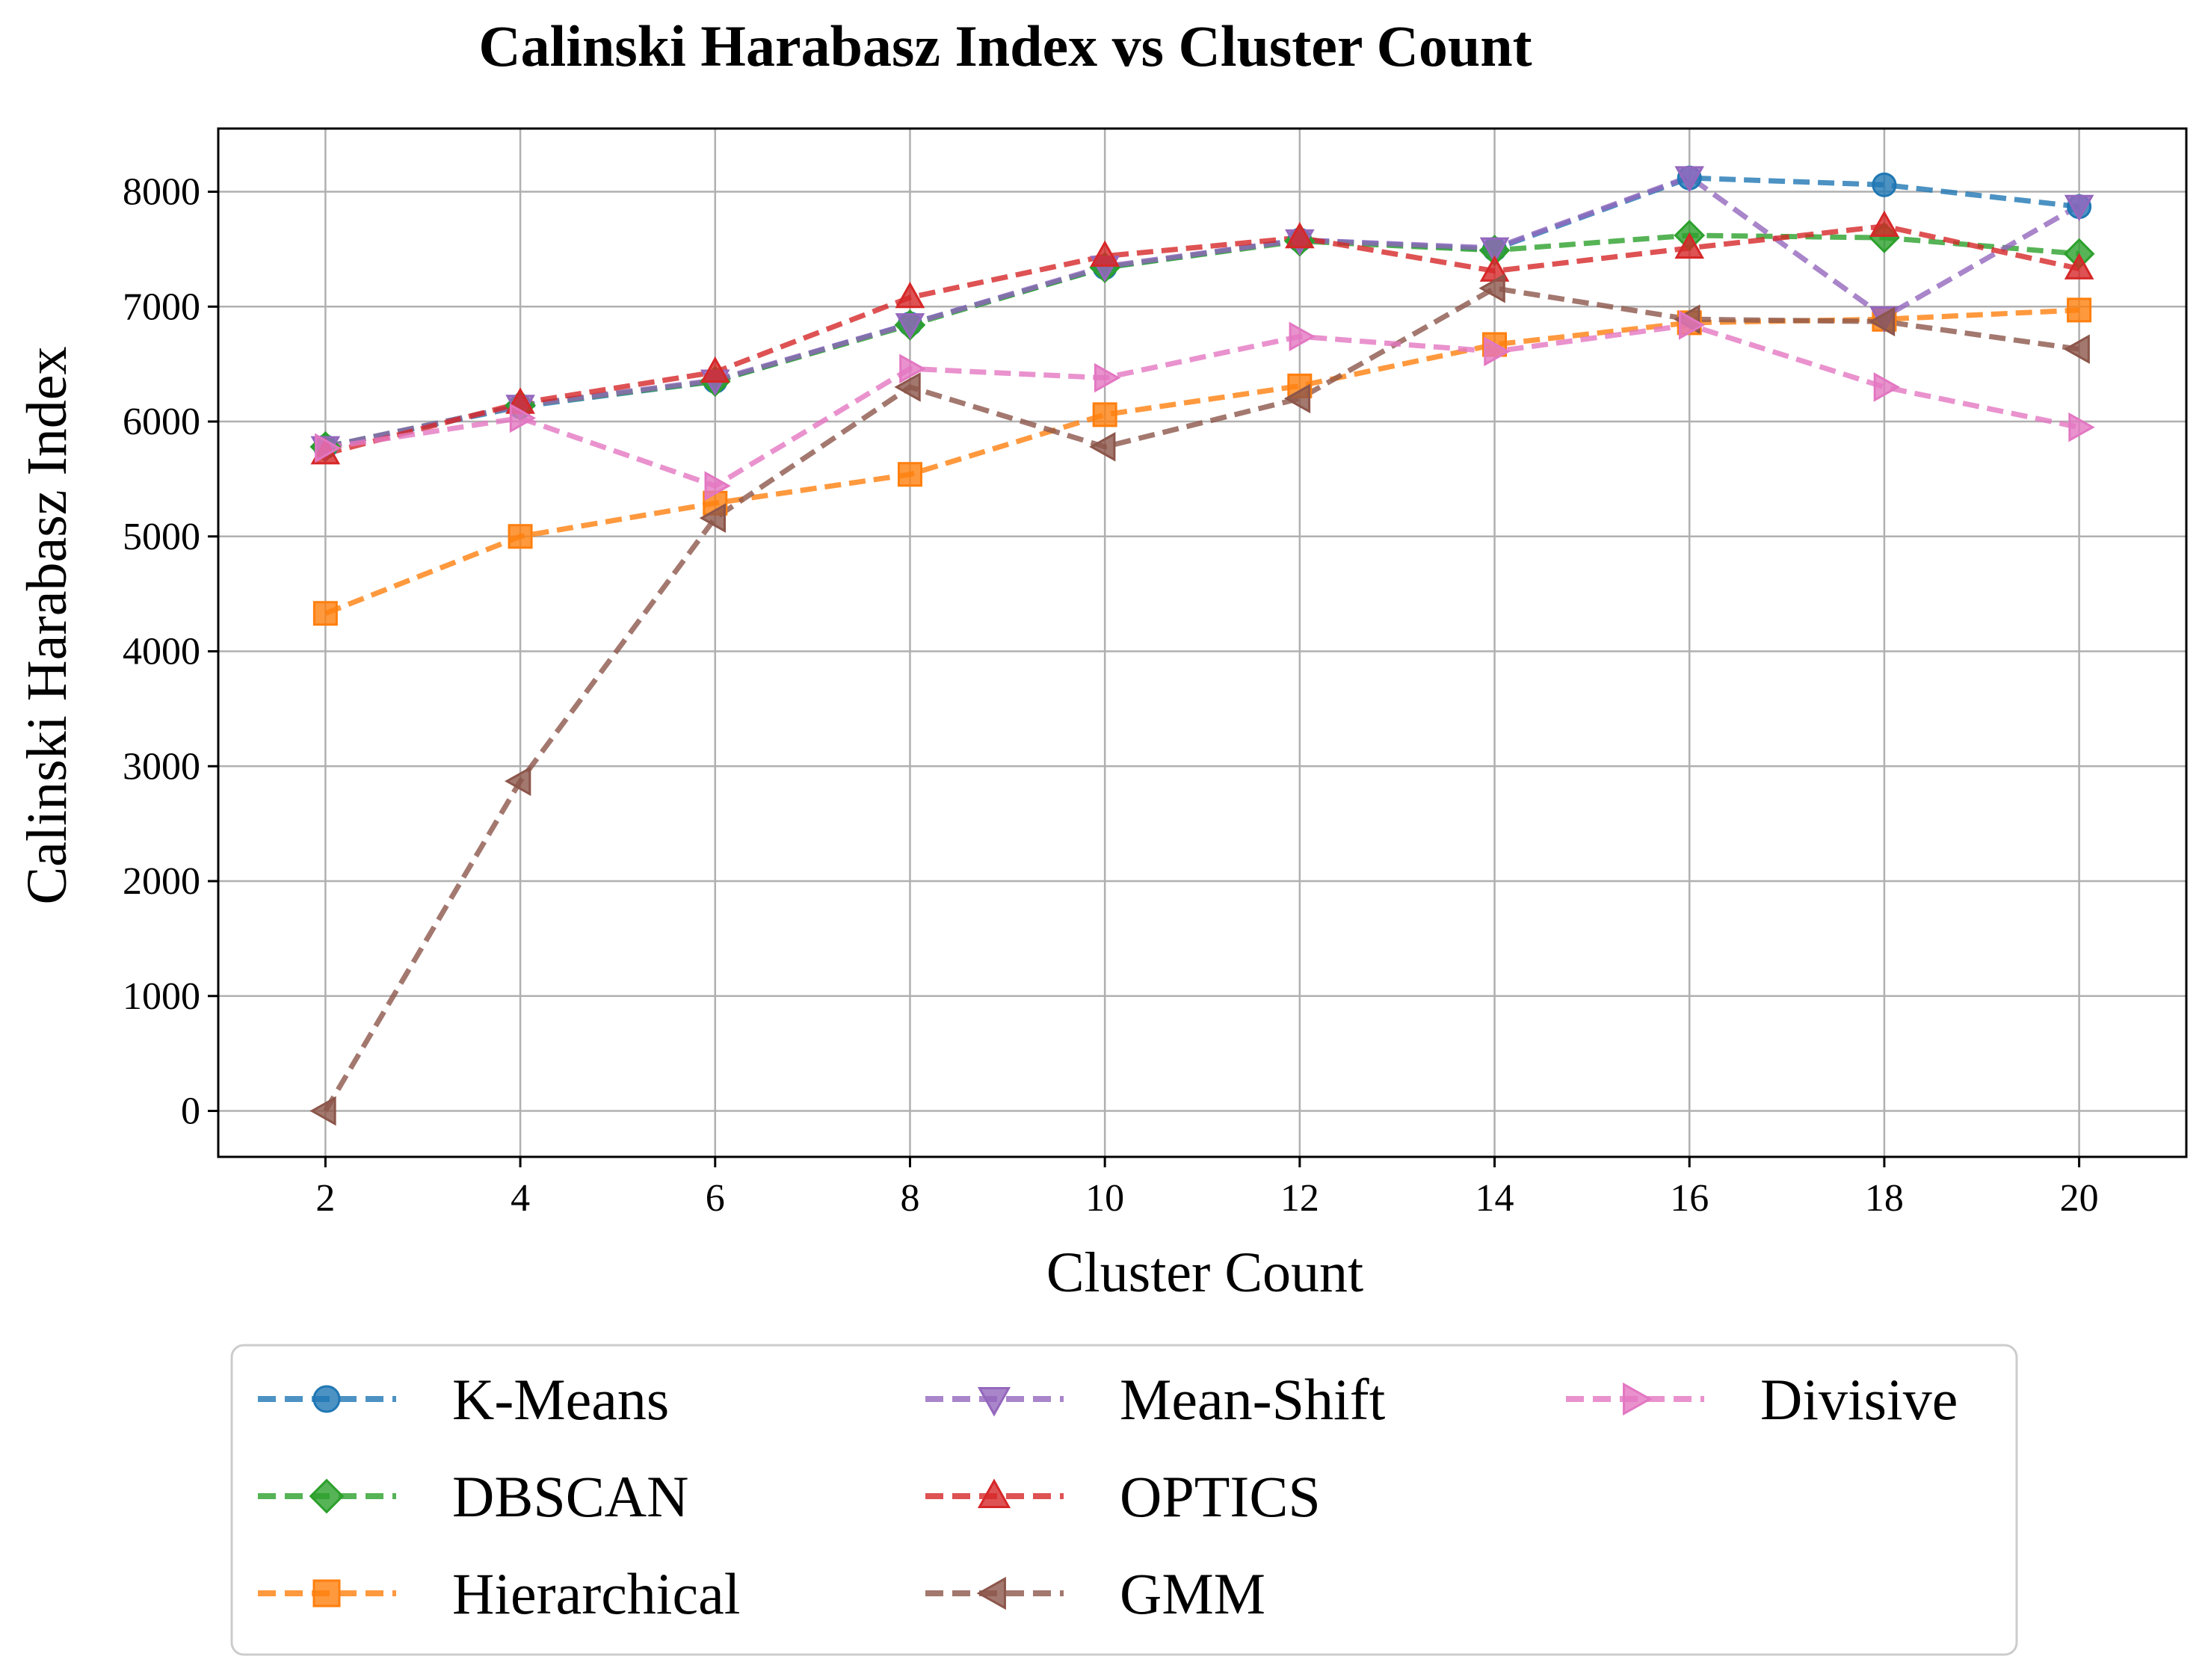  I want to click on series-line-divisive, so click(1202, 405).